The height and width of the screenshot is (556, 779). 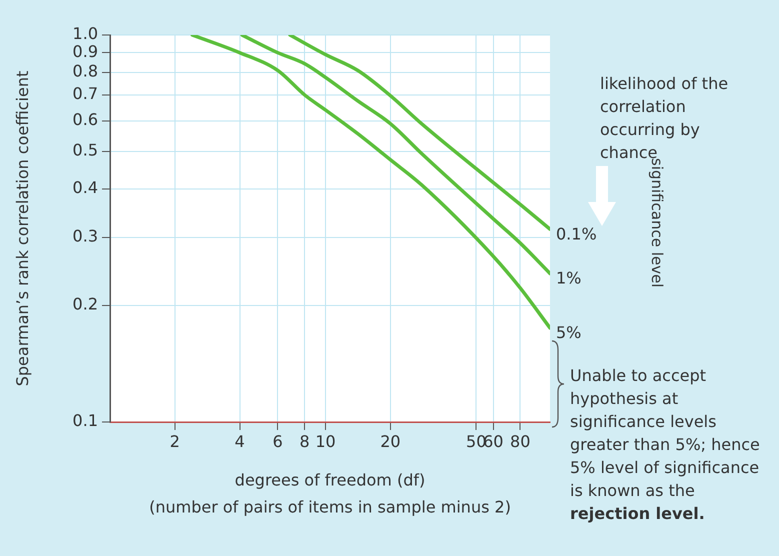 What do you see at coordinates (85, 420) in the screenshot?
I see `y-tick-label: 0.1` at bounding box center [85, 420].